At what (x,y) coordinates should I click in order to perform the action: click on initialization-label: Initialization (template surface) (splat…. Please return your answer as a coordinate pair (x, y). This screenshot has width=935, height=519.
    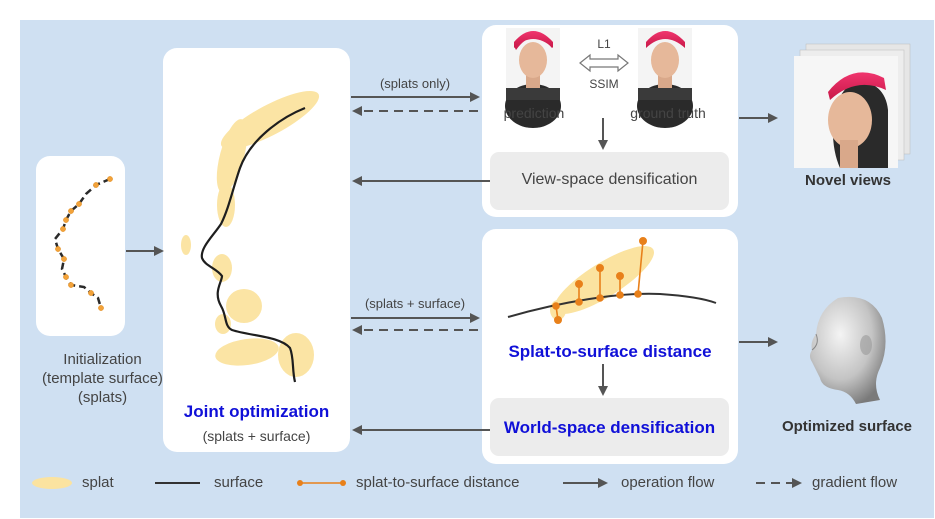
    Looking at the image, I should click on (102, 378).